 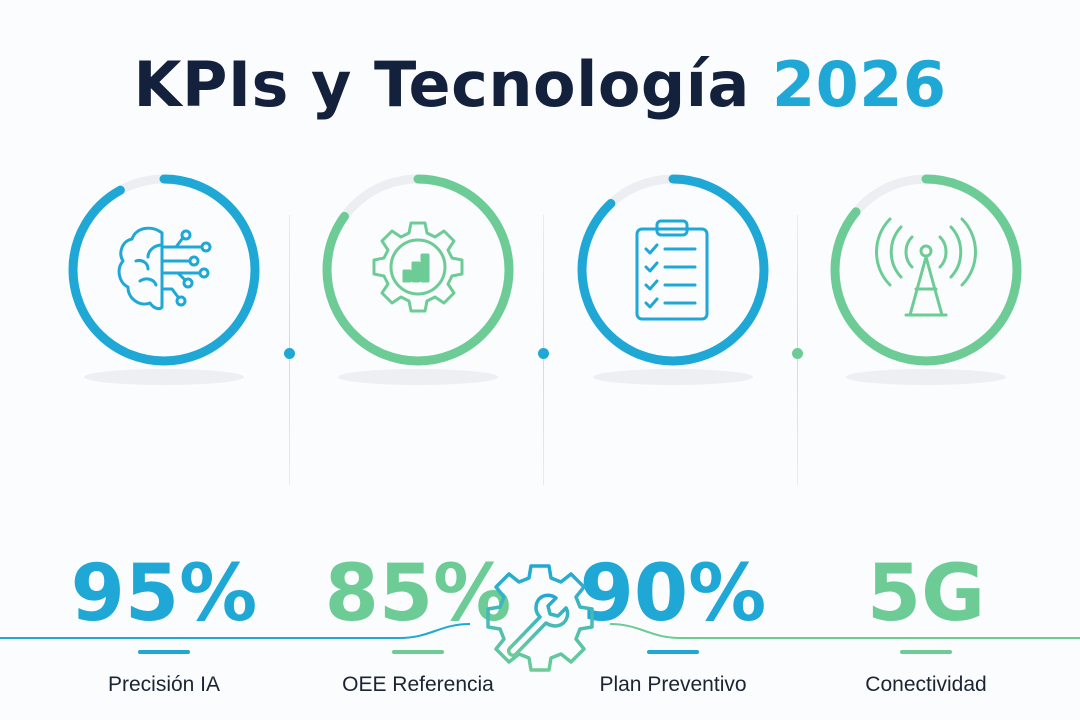 What do you see at coordinates (672, 270) in the screenshot?
I see `clipboard-checklist-icon` at bounding box center [672, 270].